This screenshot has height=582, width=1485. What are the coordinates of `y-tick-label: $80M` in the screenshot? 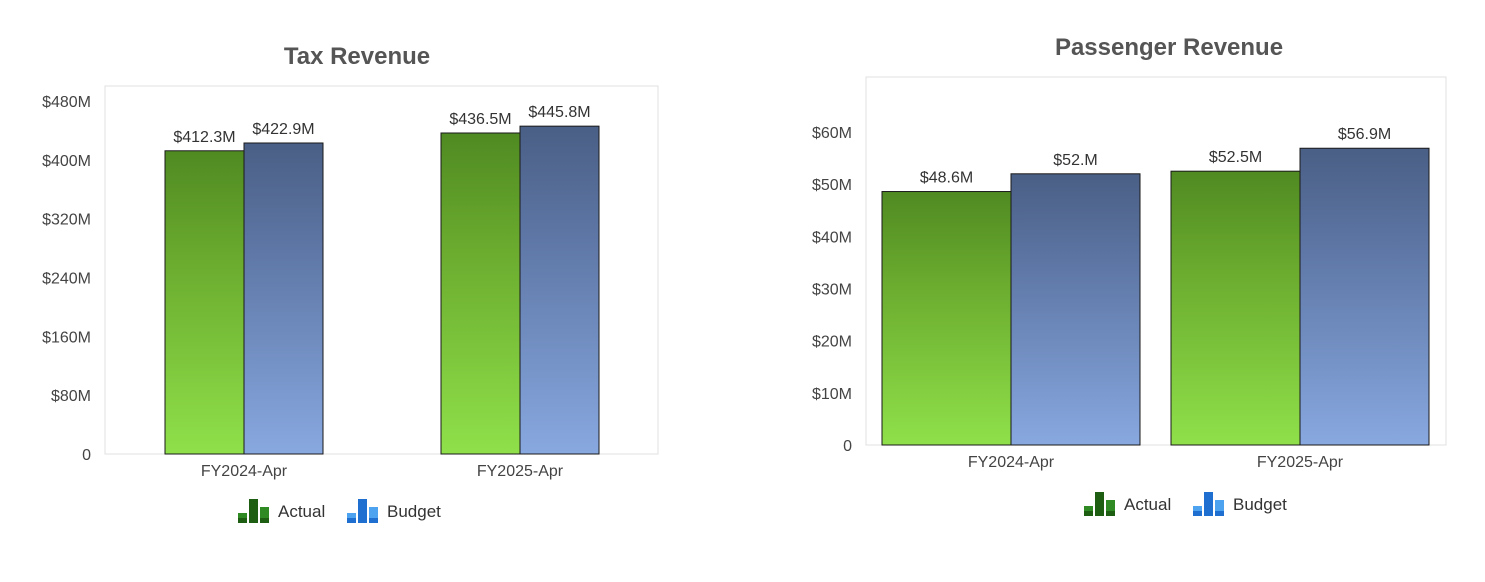 It's located at (71, 396).